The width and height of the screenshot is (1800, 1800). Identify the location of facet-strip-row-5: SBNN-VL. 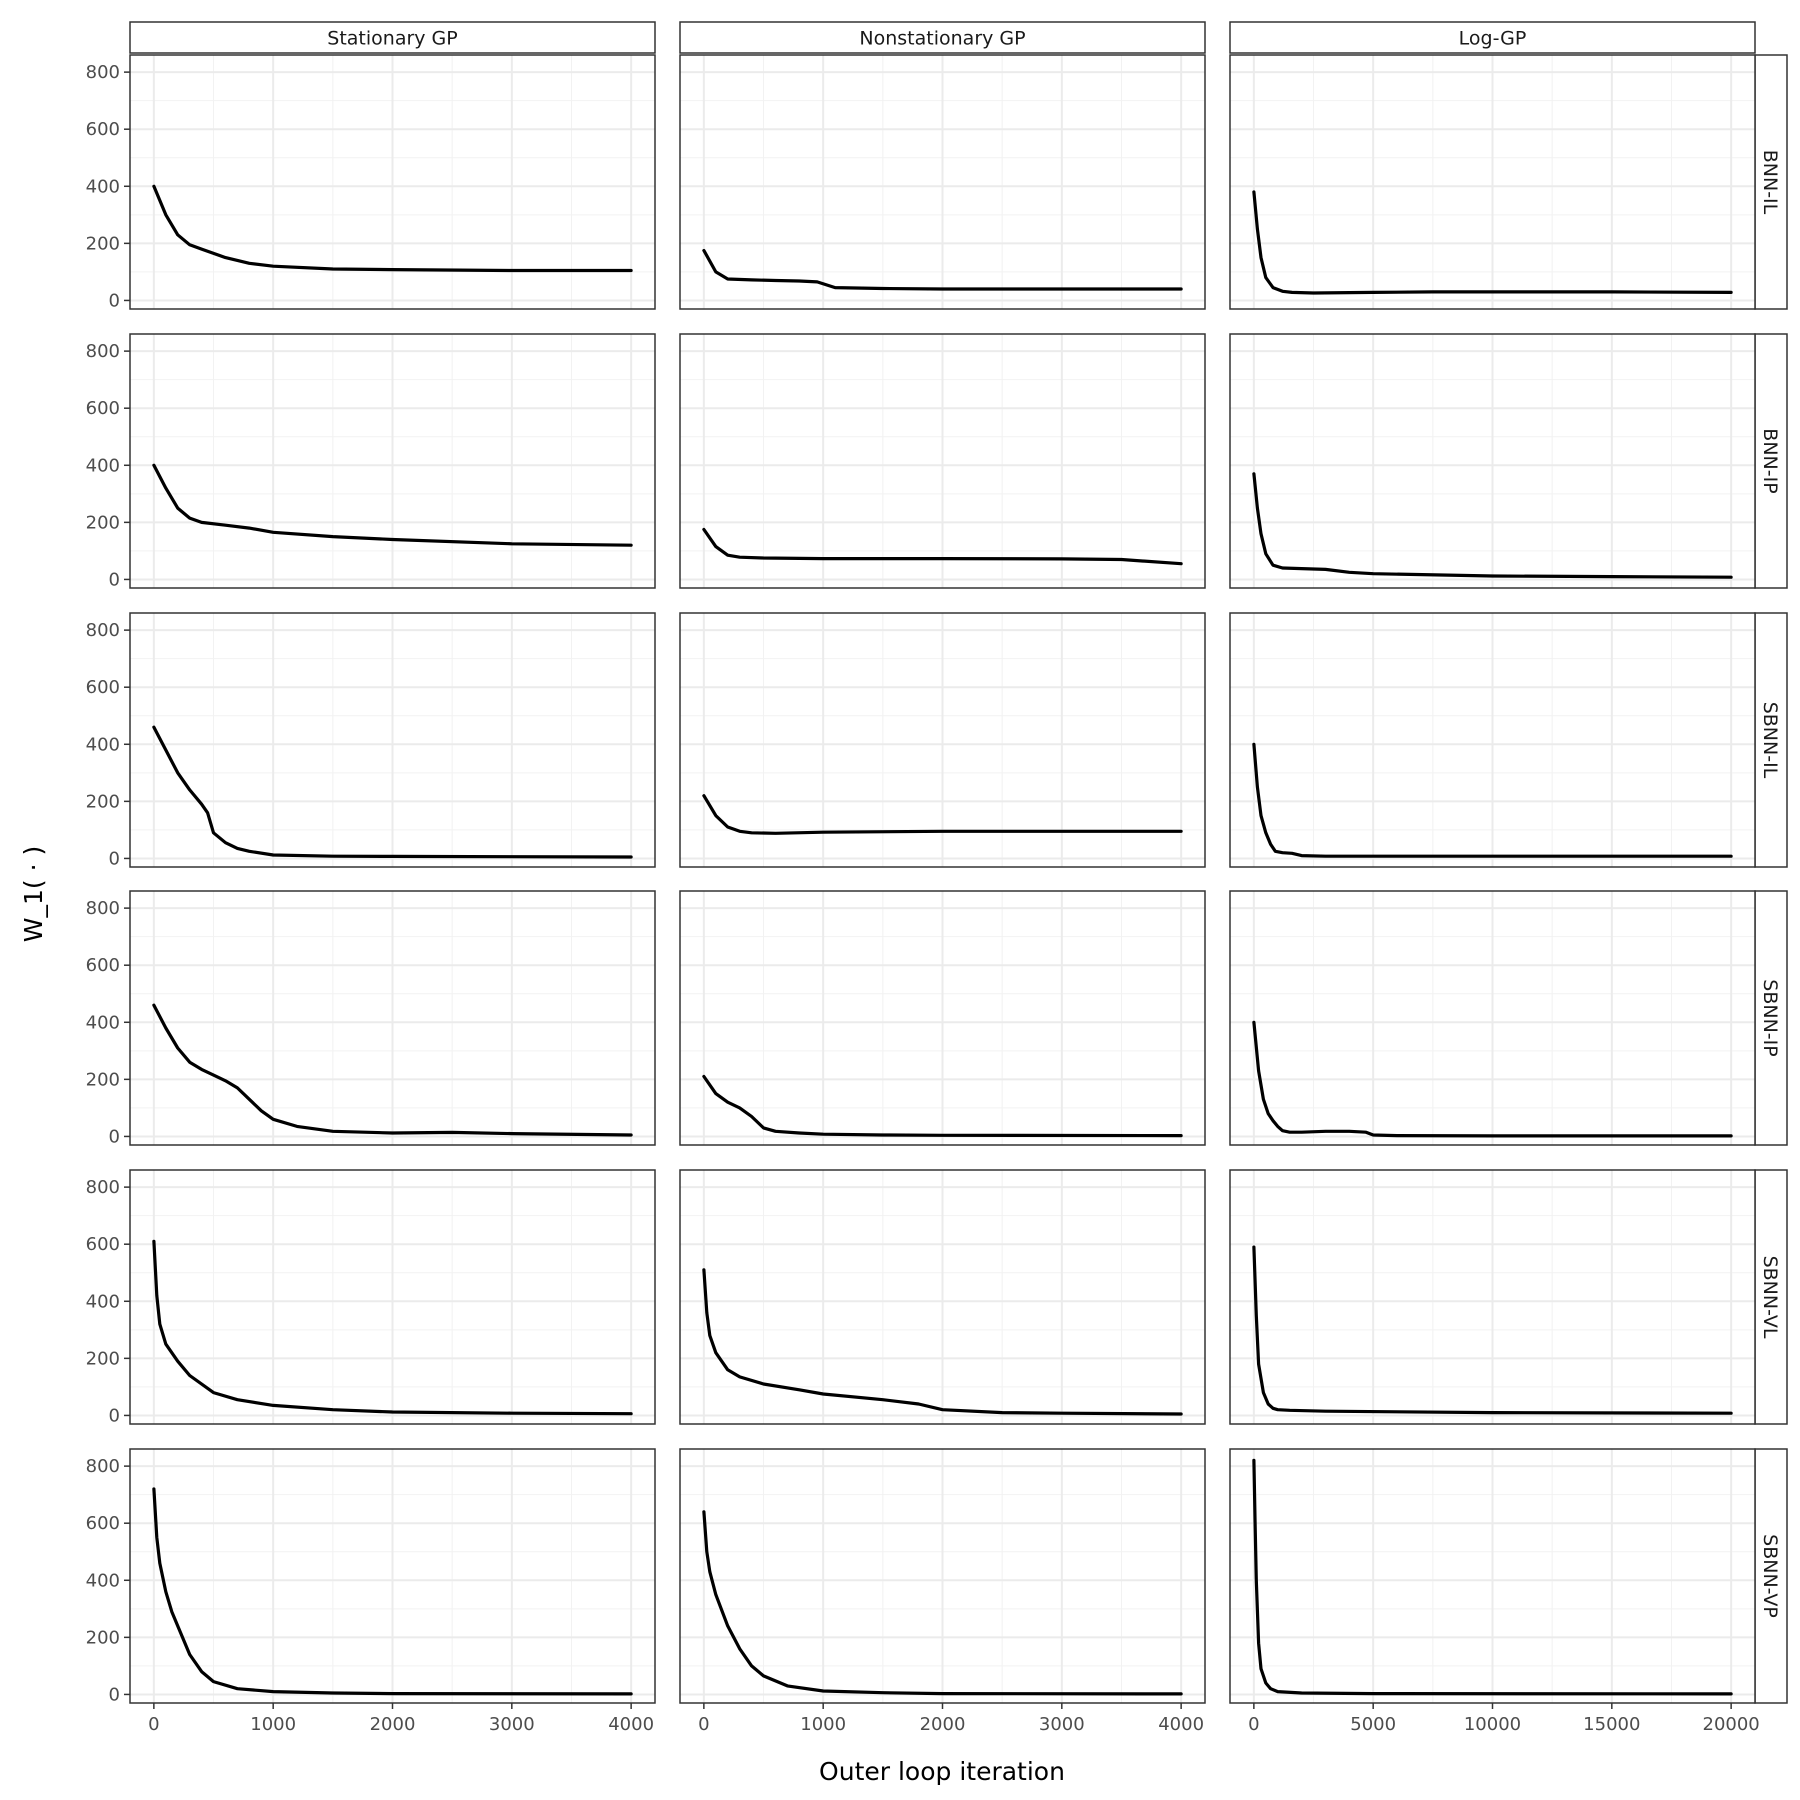
(1771, 1297).